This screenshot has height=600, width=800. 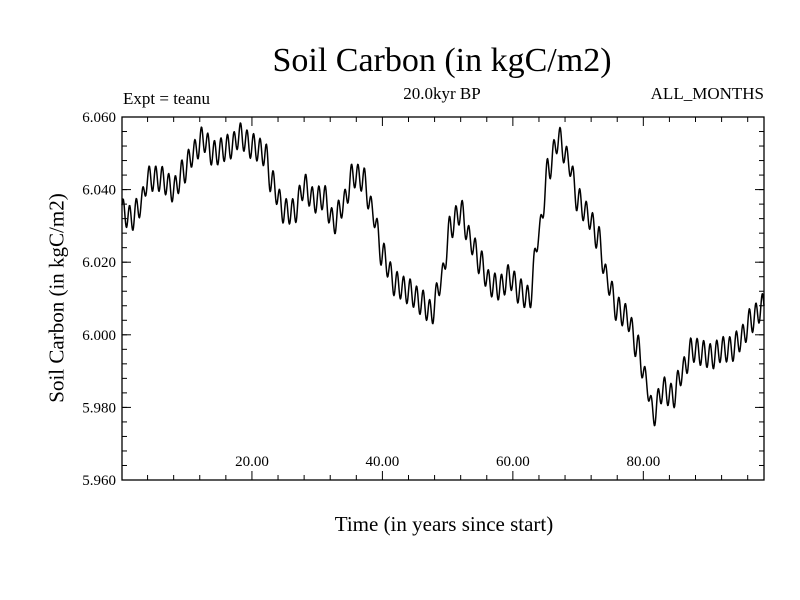 I want to click on x-tick-label: 20.00, so click(x=252, y=462).